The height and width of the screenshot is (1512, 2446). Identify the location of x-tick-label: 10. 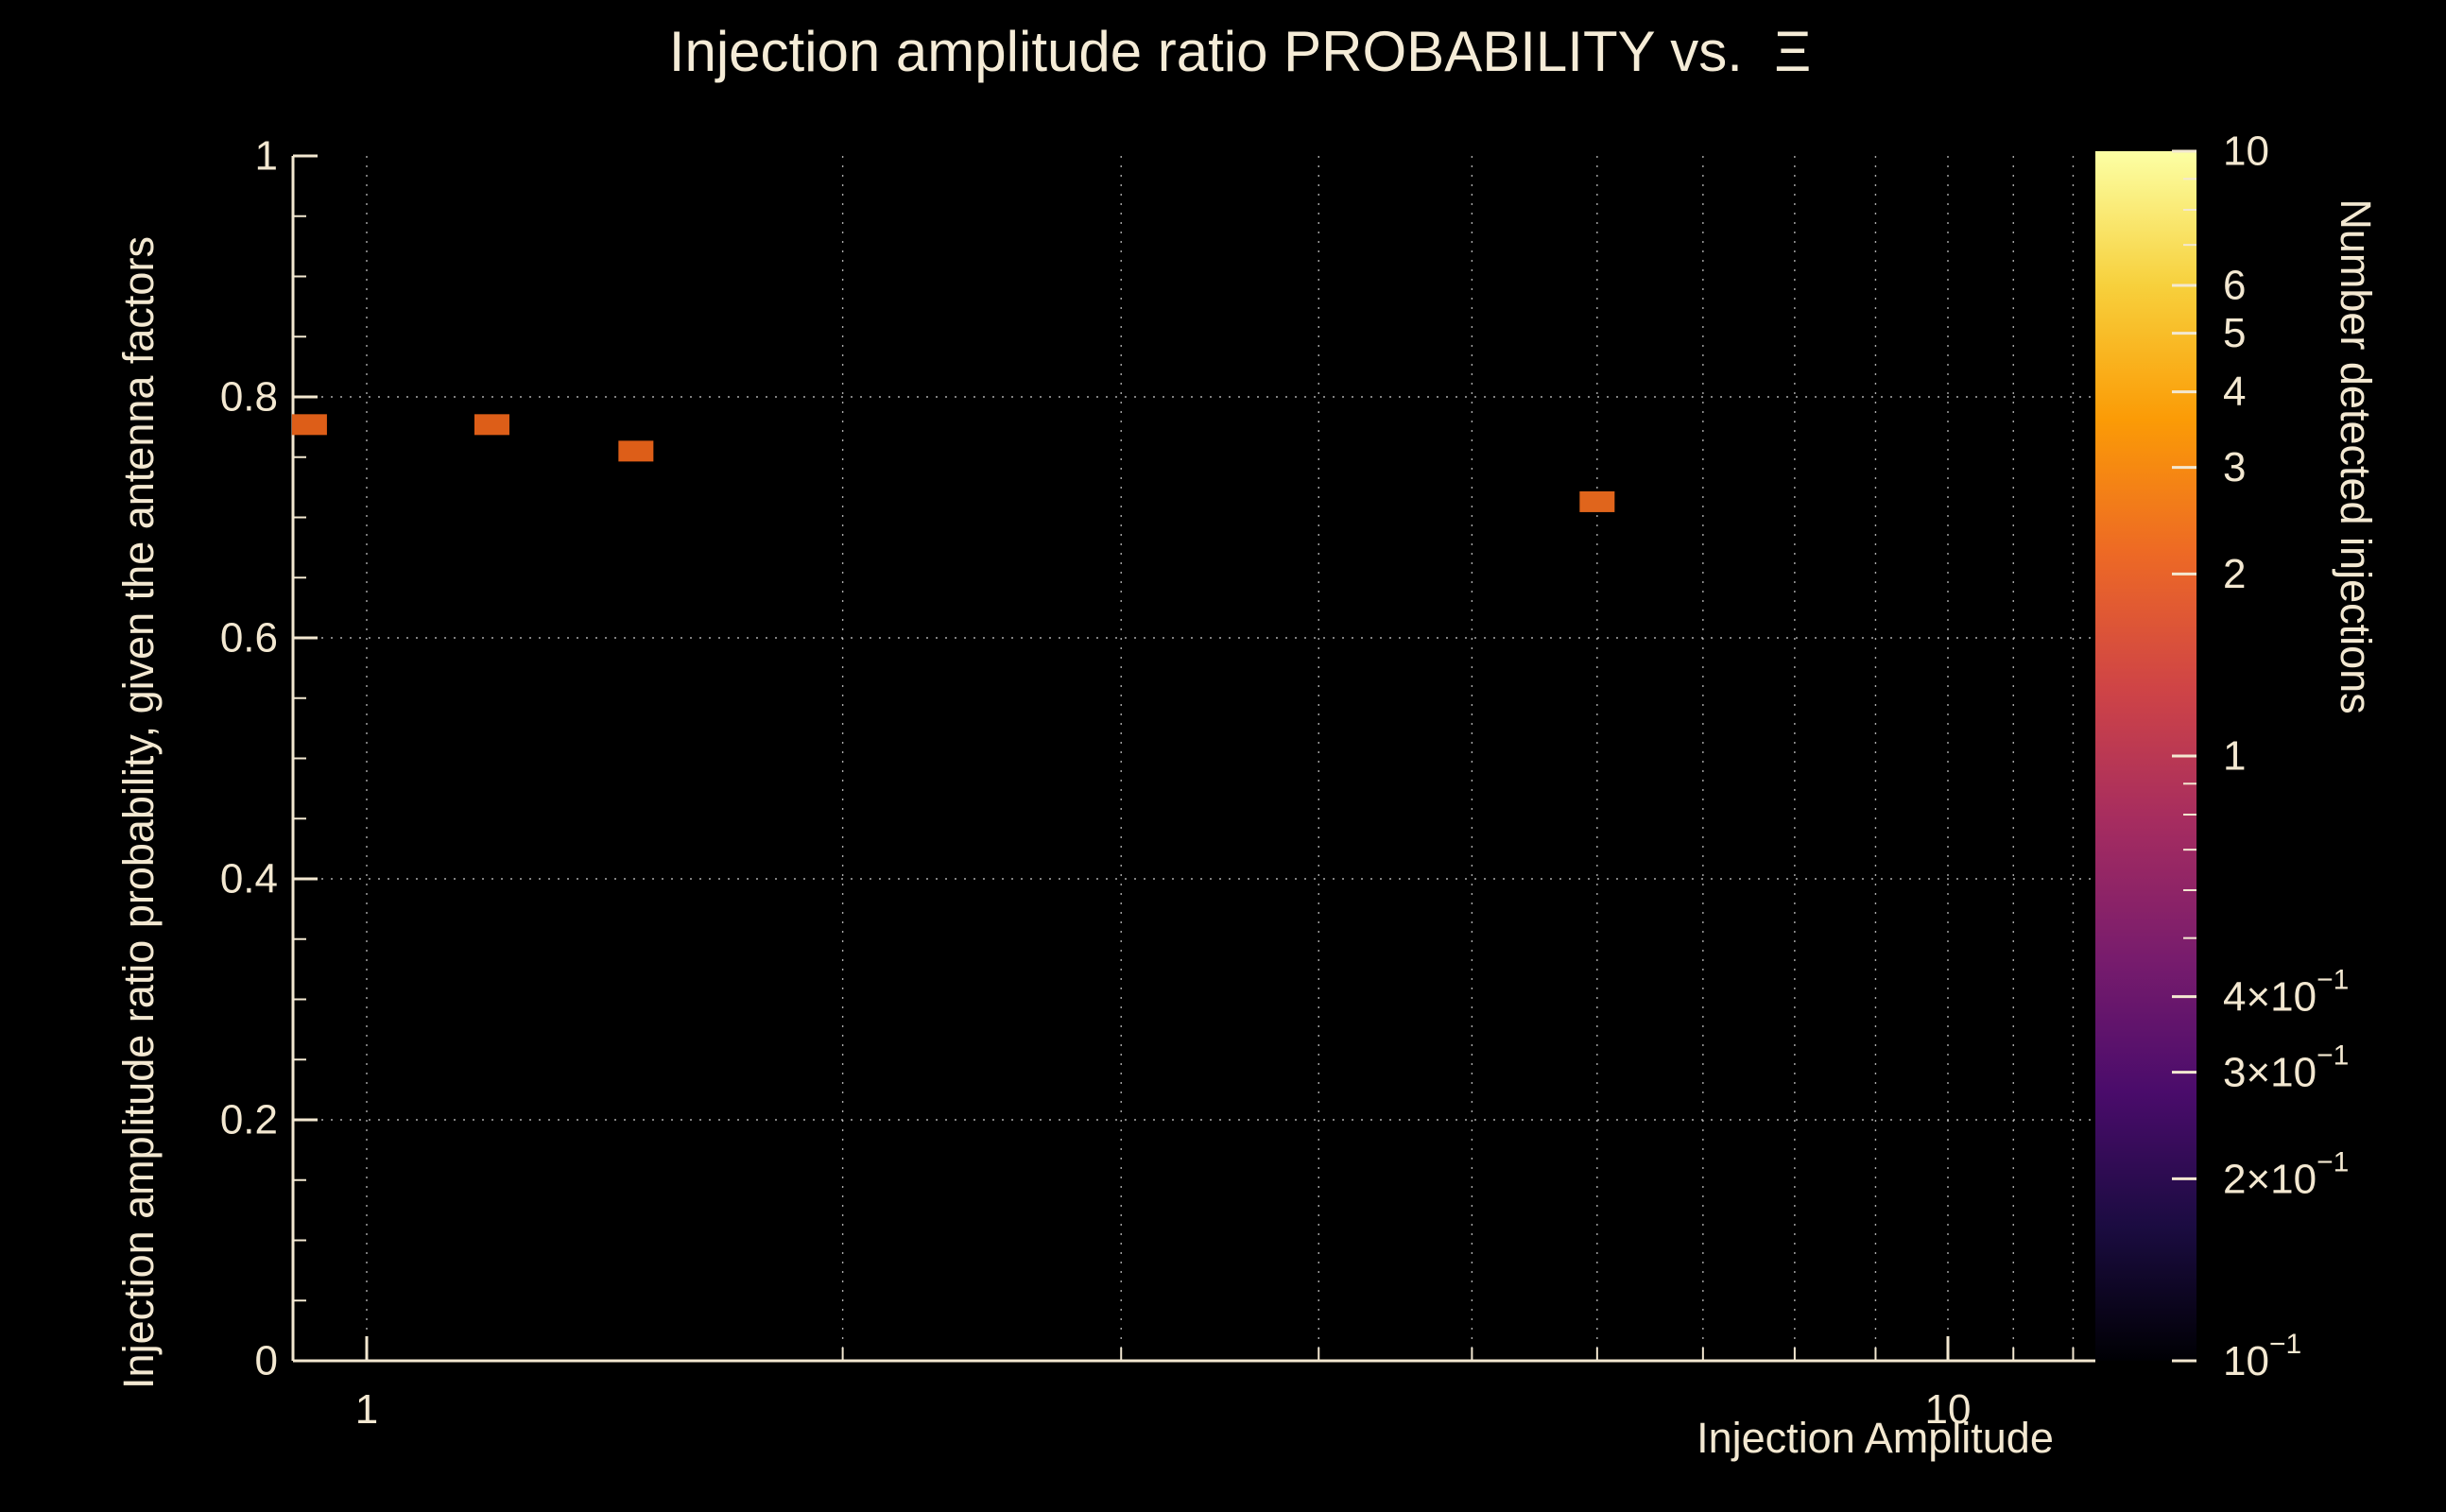
(1948, 1409).